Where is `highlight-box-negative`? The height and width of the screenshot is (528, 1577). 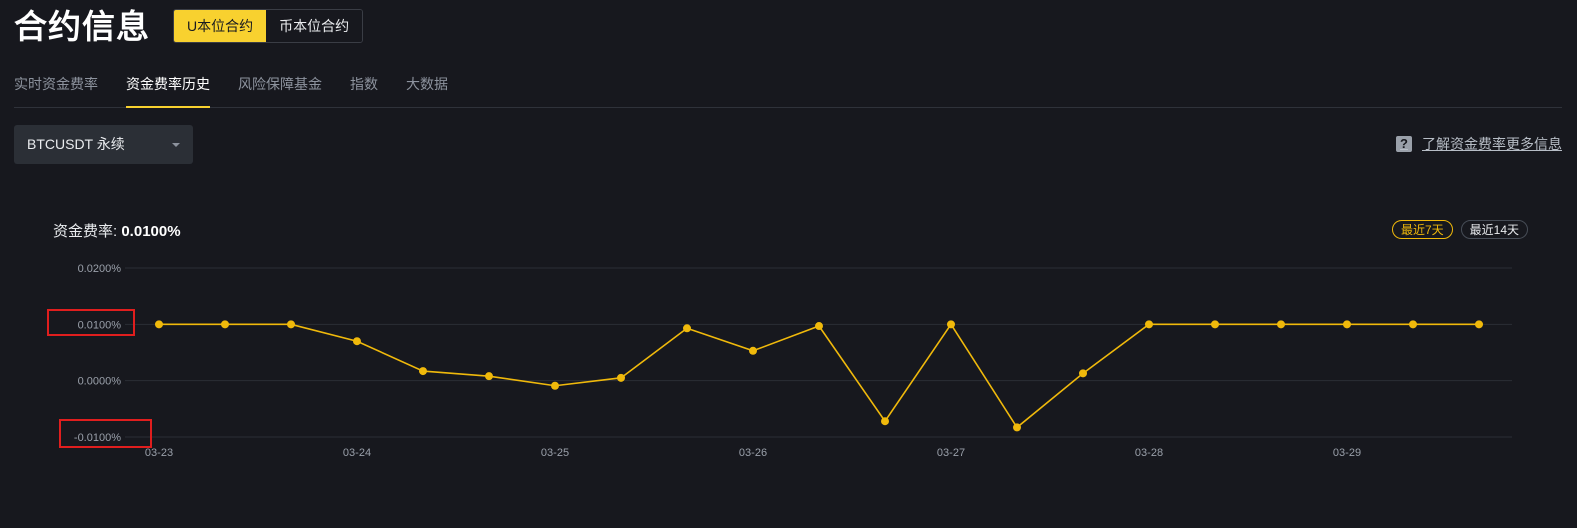
highlight-box-negative is located at coordinates (105, 433).